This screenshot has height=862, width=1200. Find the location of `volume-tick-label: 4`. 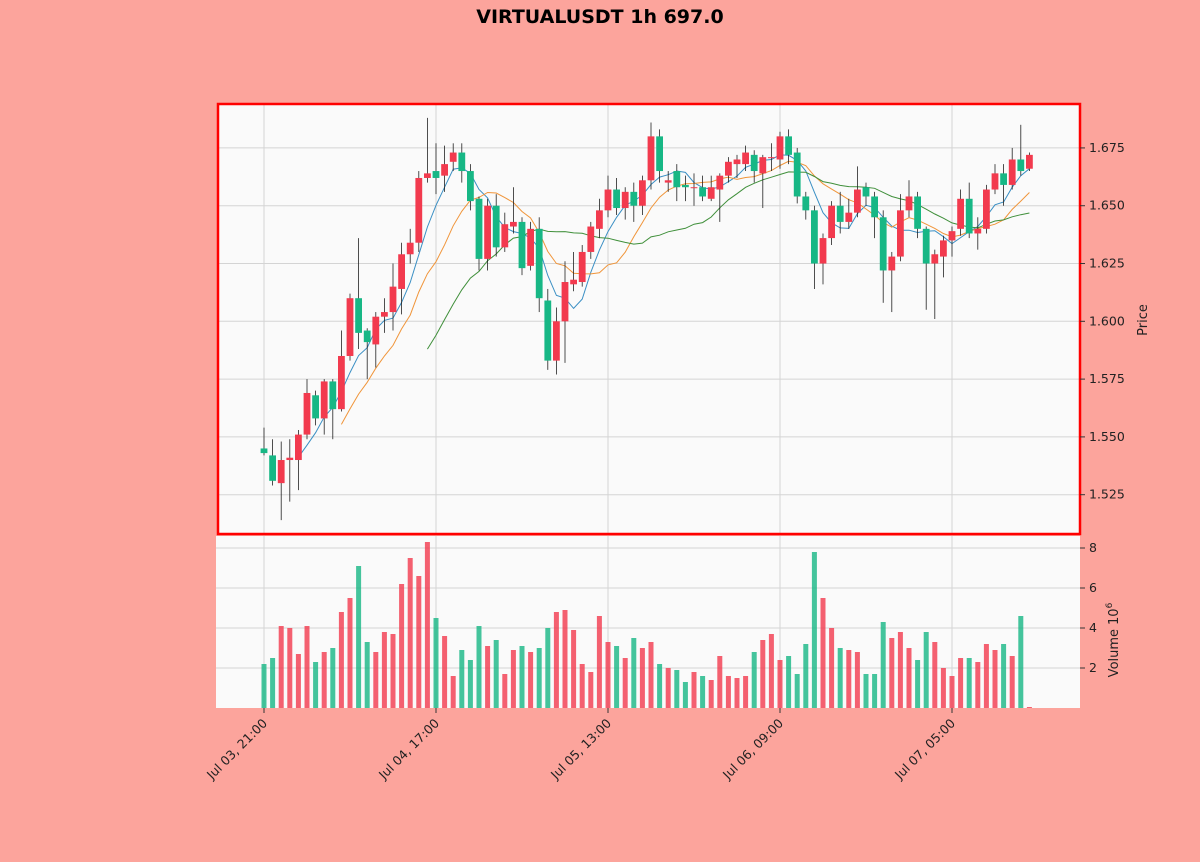

volume-tick-label: 4 is located at coordinates (1093, 627).